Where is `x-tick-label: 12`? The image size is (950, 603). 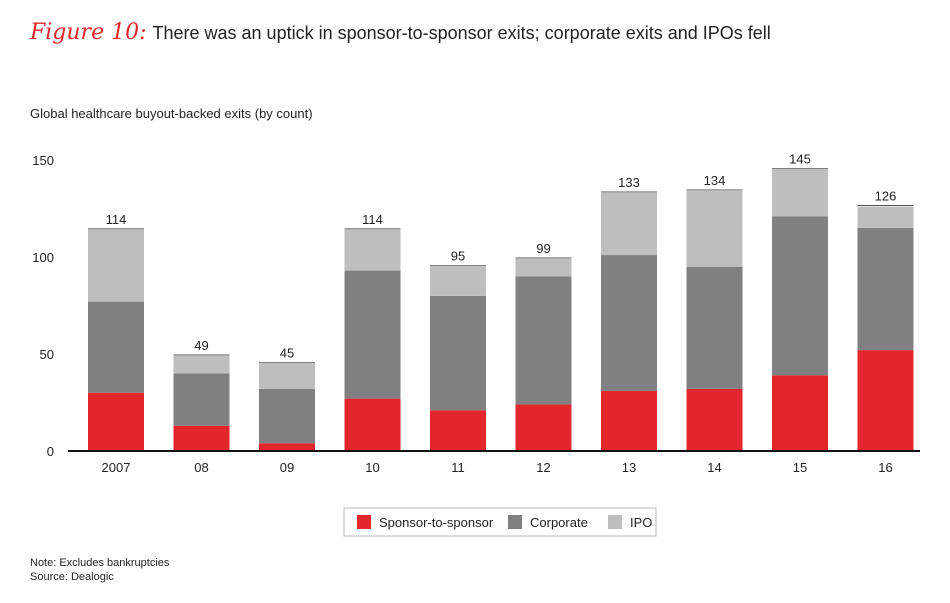 x-tick-label: 12 is located at coordinates (543, 467).